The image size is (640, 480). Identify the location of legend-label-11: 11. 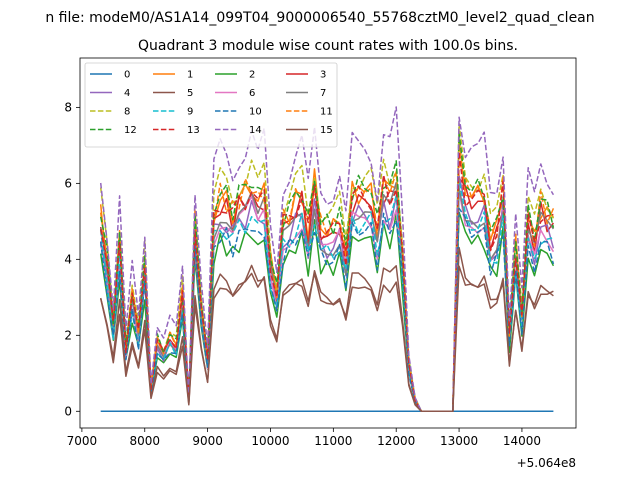
(326, 112).